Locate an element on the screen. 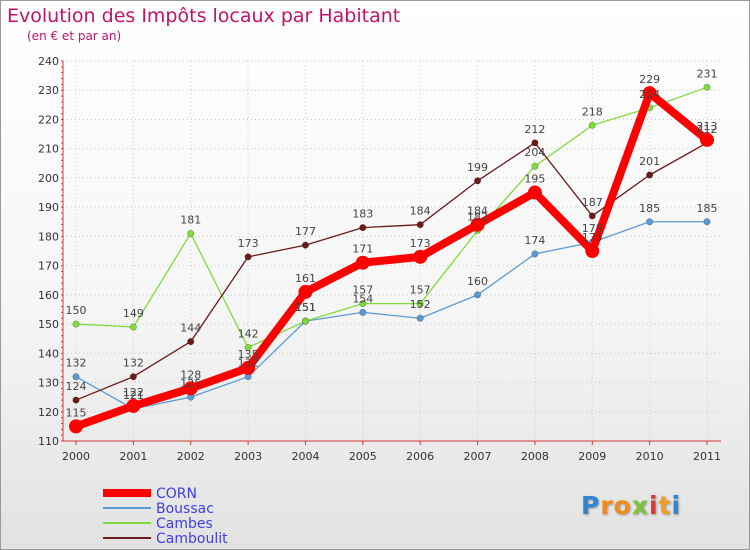 The image size is (750, 550). data-label-camboulit: 124 is located at coordinates (76, 386).